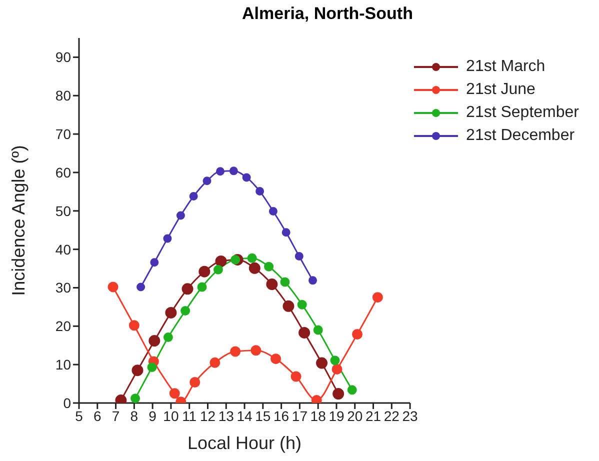 This screenshot has height=461, width=599. What do you see at coordinates (336, 416) in the screenshot?
I see `x-tick-label: 19` at bounding box center [336, 416].